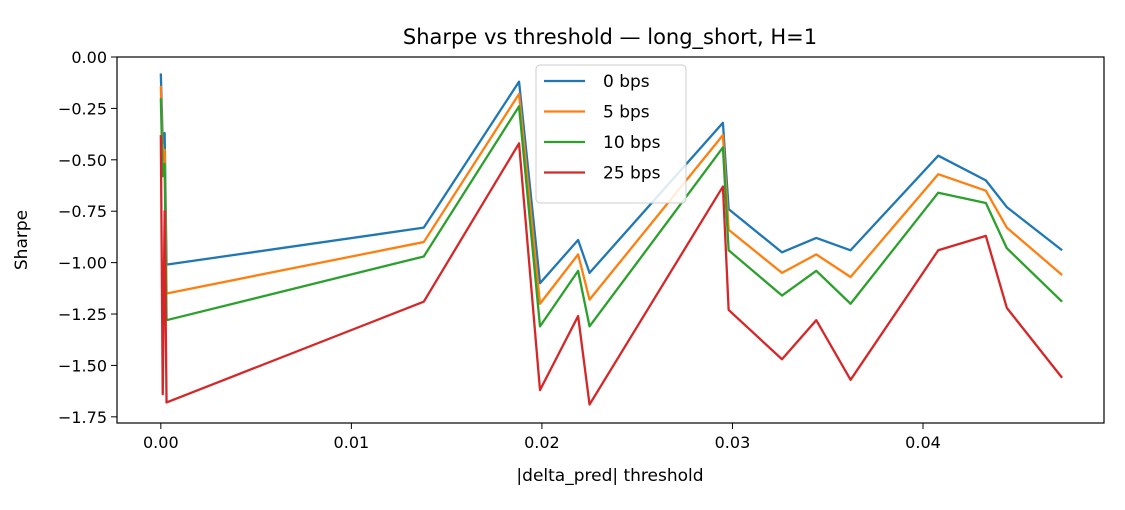 The width and height of the screenshot is (1125, 510). I want to click on x-tick-label: 0.04, so click(923, 442).